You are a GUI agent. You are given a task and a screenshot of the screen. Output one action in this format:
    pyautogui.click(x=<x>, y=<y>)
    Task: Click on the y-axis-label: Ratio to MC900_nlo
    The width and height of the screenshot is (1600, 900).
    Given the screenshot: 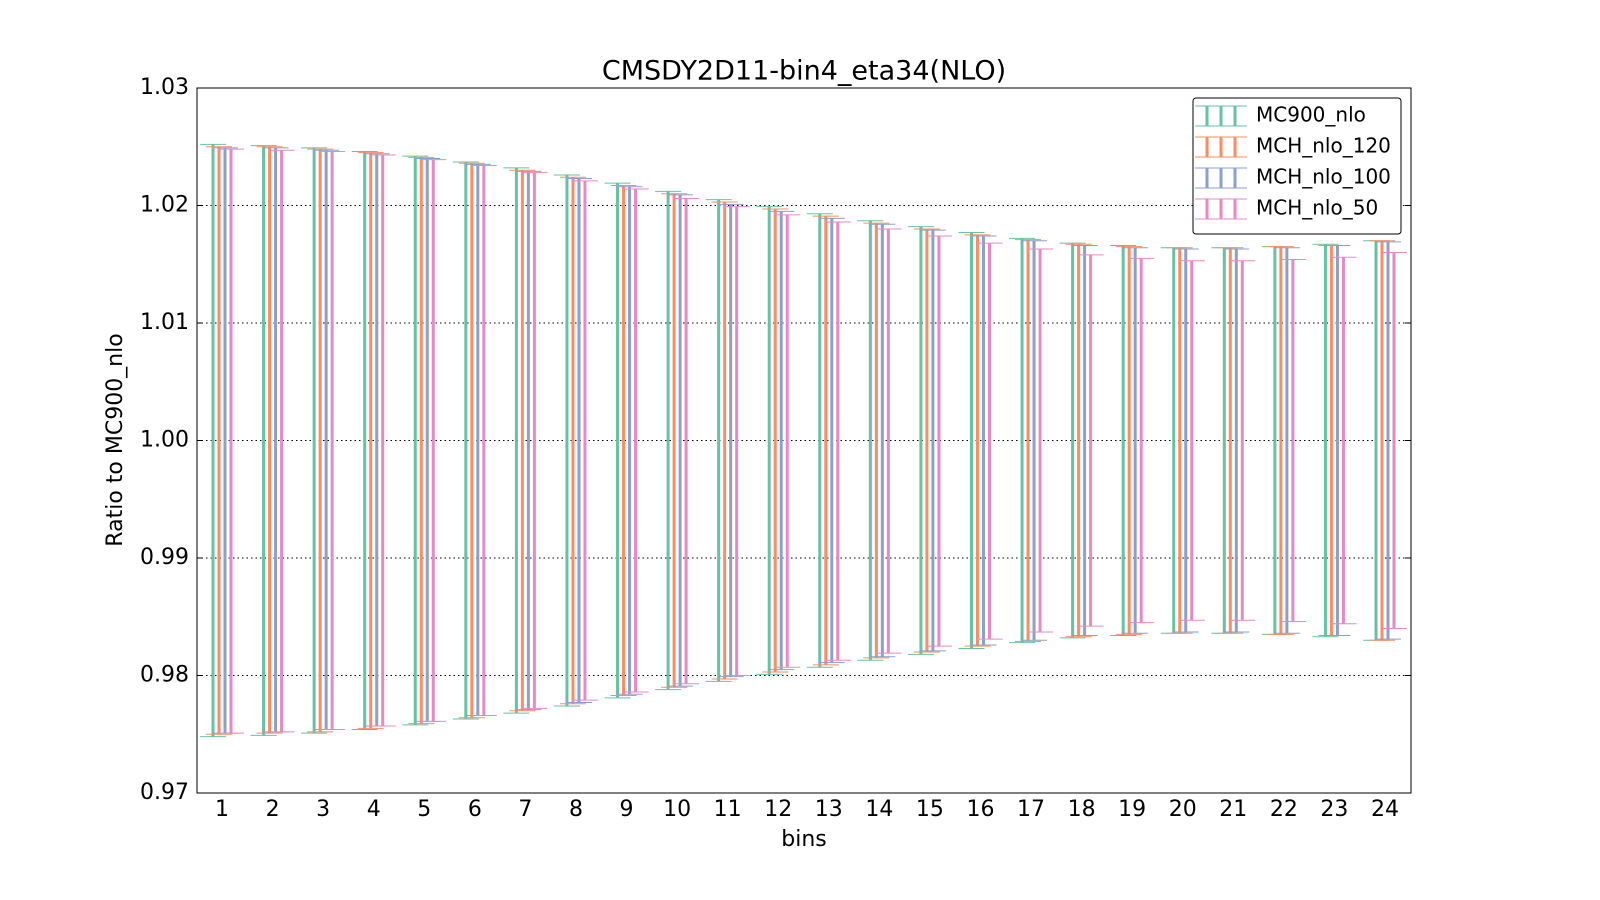 What is the action you would take?
    pyautogui.click(x=115, y=439)
    